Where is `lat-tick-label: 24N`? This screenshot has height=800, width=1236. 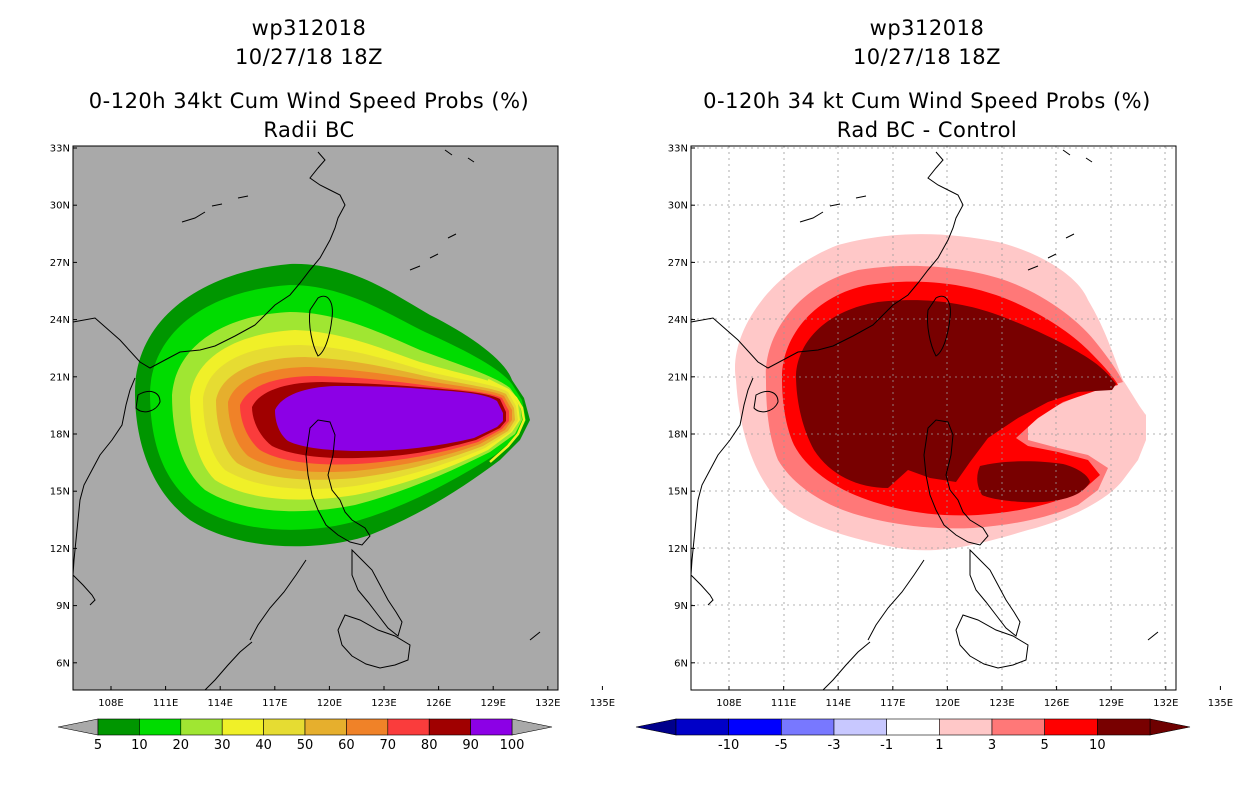 lat-tick-label: 24N is located at coordinates (678, 320).